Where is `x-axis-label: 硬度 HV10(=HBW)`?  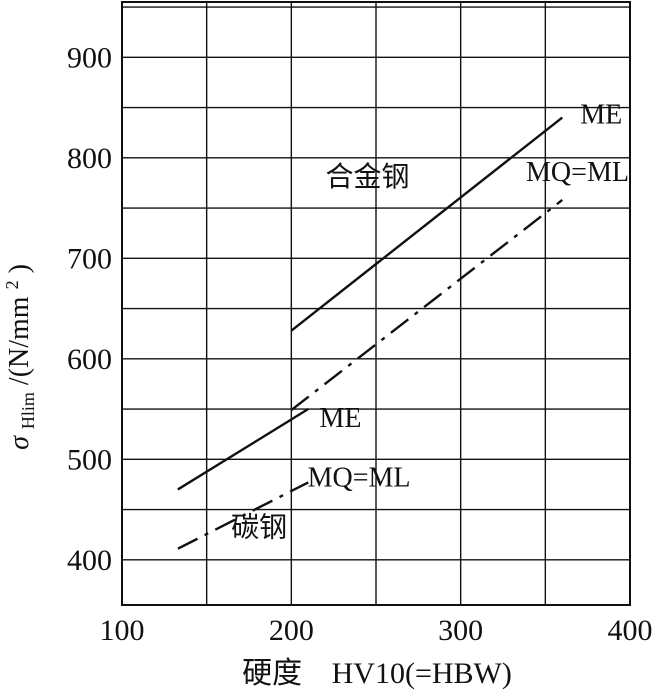 x-axis-label: 硬度 HV10(=HBW) is located at coordinates (377, 673).